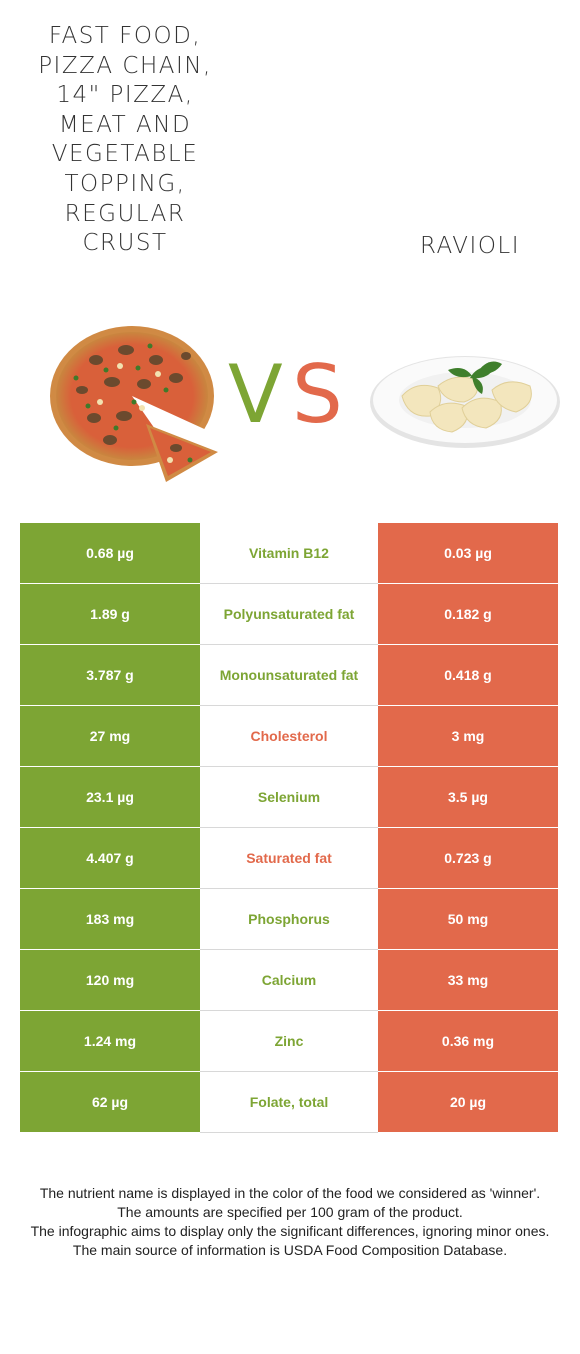  I want to click on right-value: 0.418 g, so click(468, 675).